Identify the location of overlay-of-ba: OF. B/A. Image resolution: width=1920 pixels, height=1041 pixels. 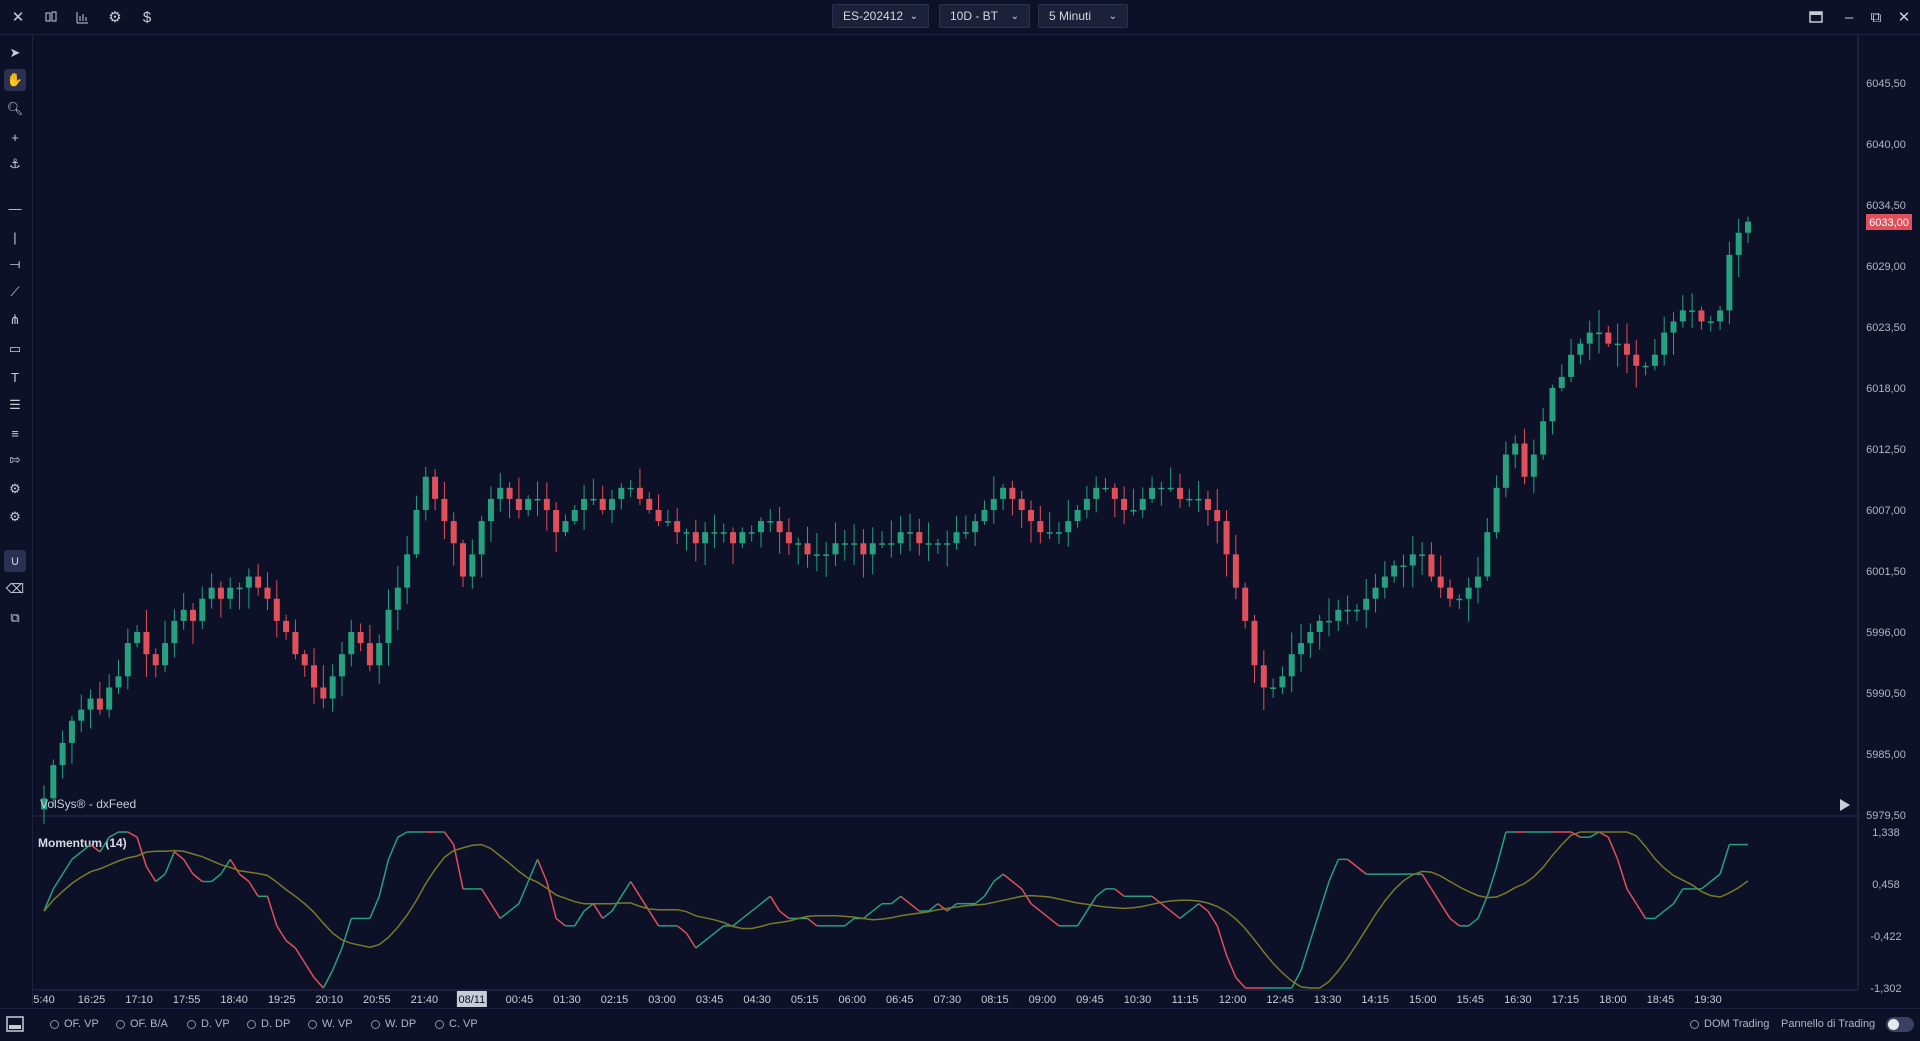
(142, 1024).